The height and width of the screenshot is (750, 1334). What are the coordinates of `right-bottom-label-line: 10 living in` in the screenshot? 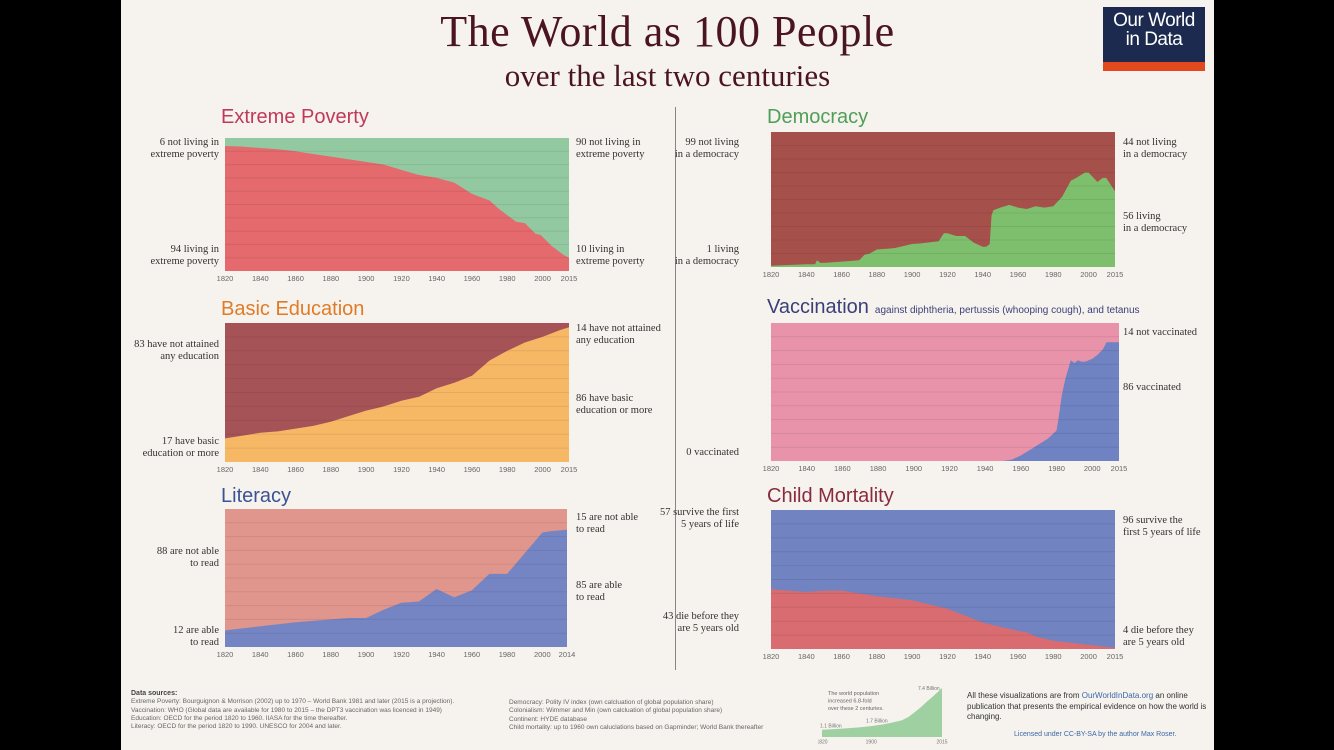 It's located at (600, 249).